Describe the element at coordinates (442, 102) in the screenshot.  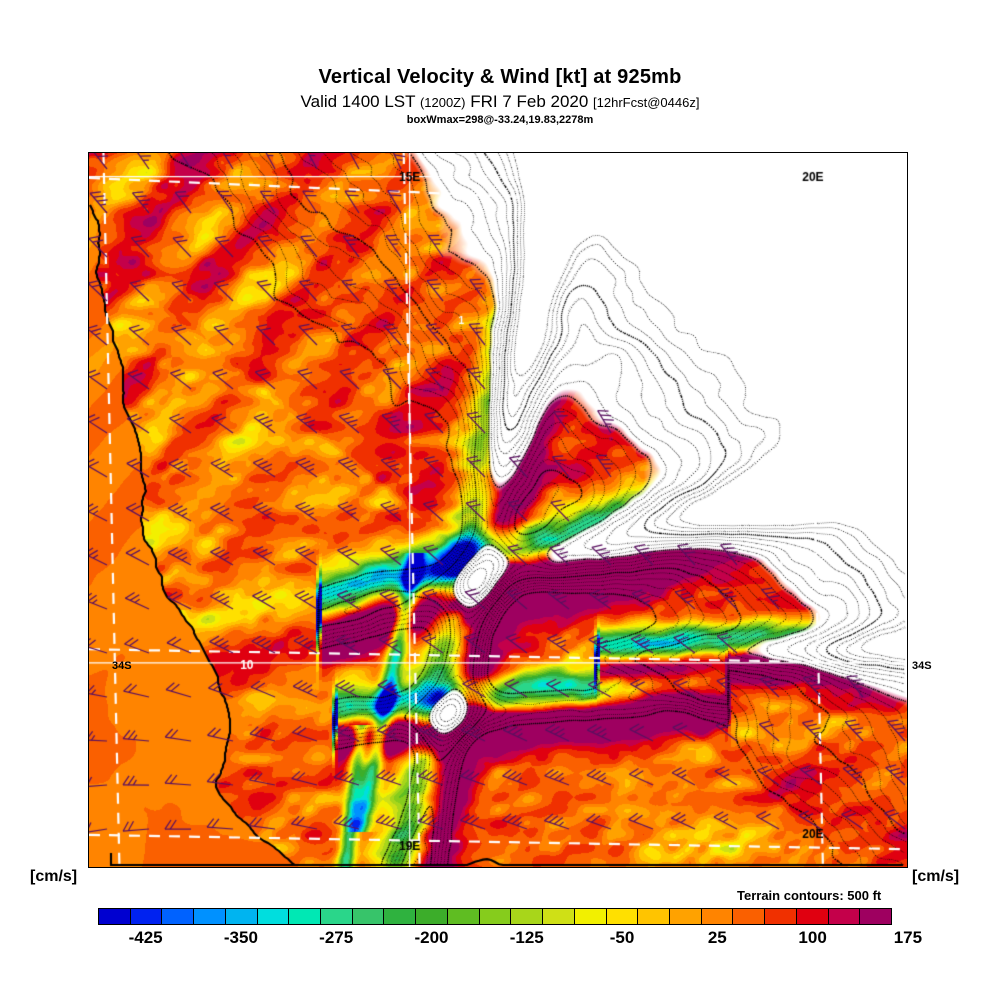
I see `subtitle-zulu: (1200Z)` at that location.